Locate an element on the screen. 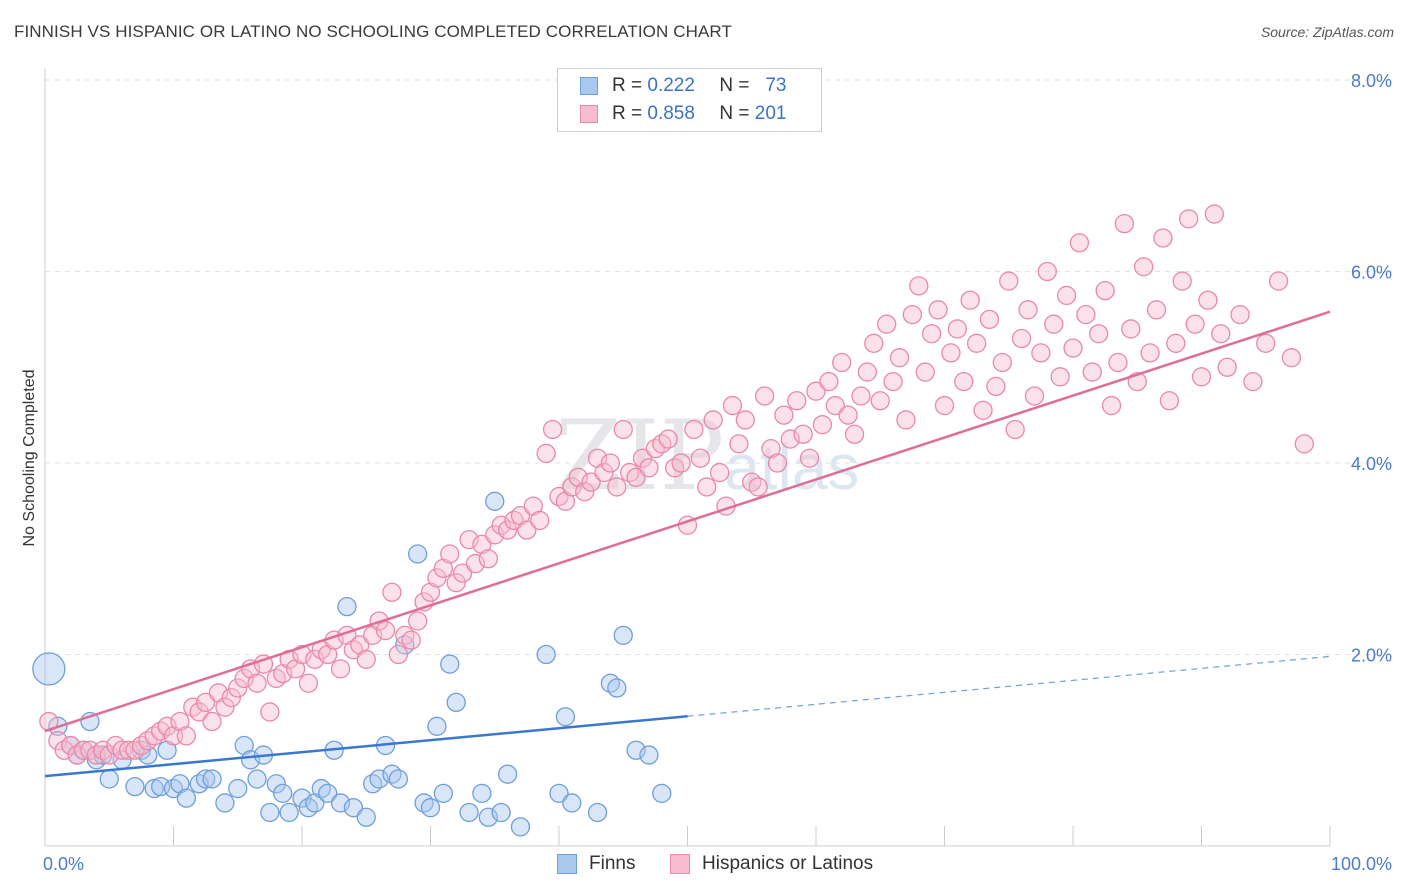 Image resolution: width=1406 pixels, height=892 pixels. y-tick-label: 2.0% is located at coordinates (1371, 656).